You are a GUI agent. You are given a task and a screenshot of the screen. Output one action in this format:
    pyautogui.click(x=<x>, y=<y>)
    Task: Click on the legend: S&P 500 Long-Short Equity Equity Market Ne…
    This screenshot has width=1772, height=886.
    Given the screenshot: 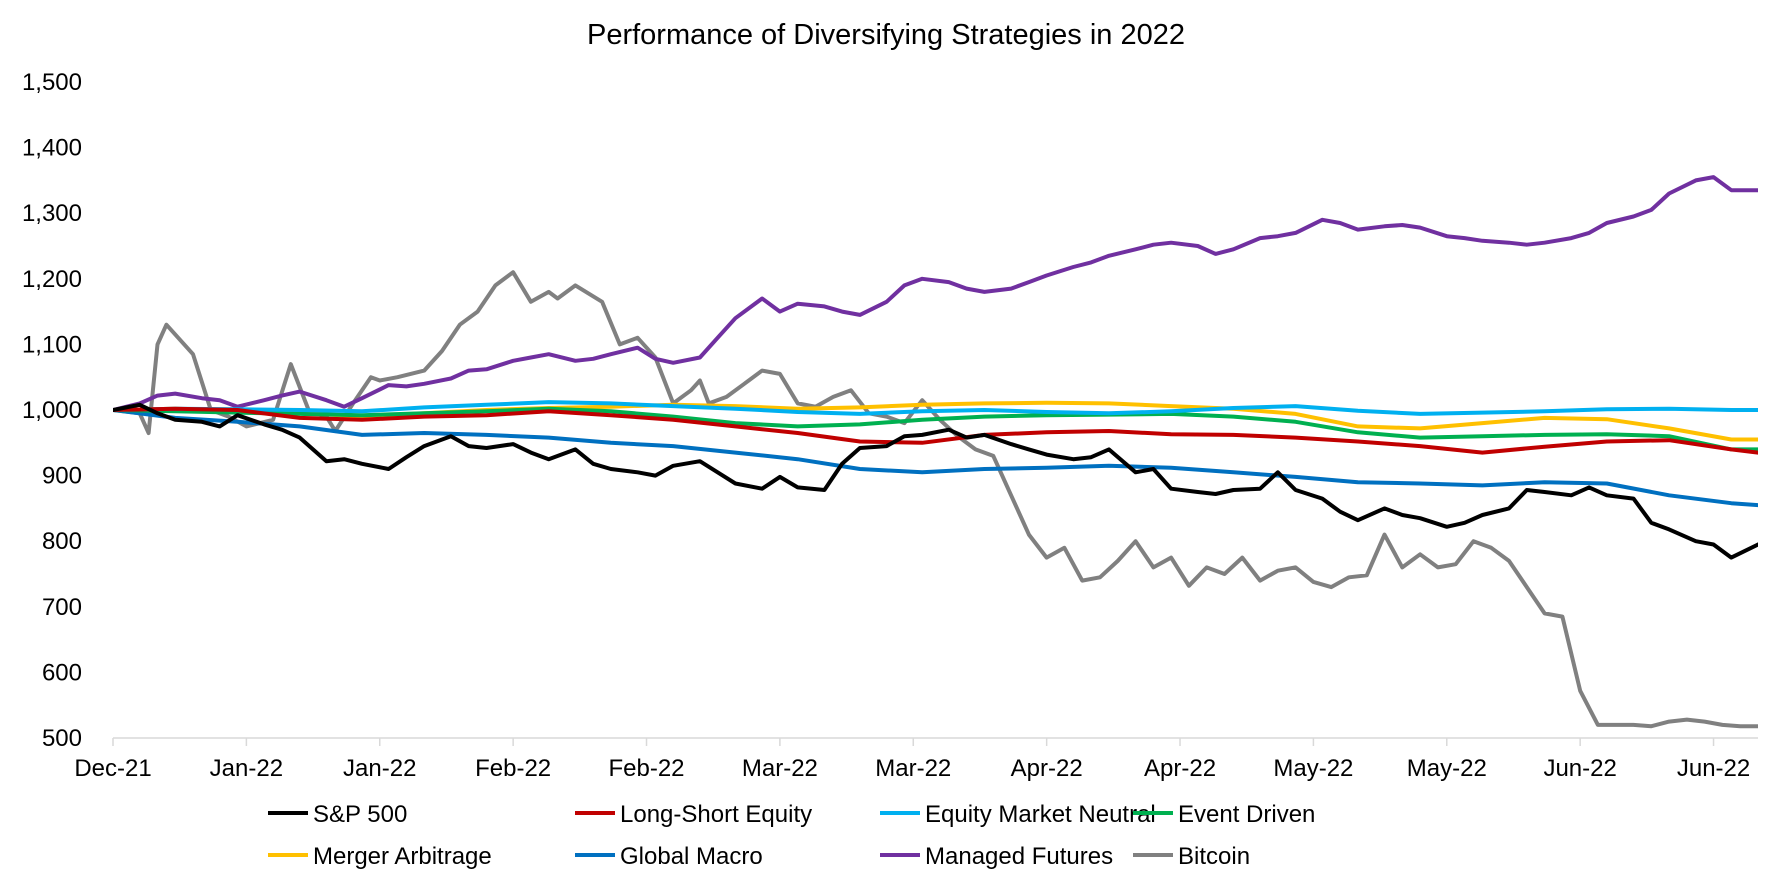 What is the action you would take?
    pyautogui.click(x=791, y=835)
    